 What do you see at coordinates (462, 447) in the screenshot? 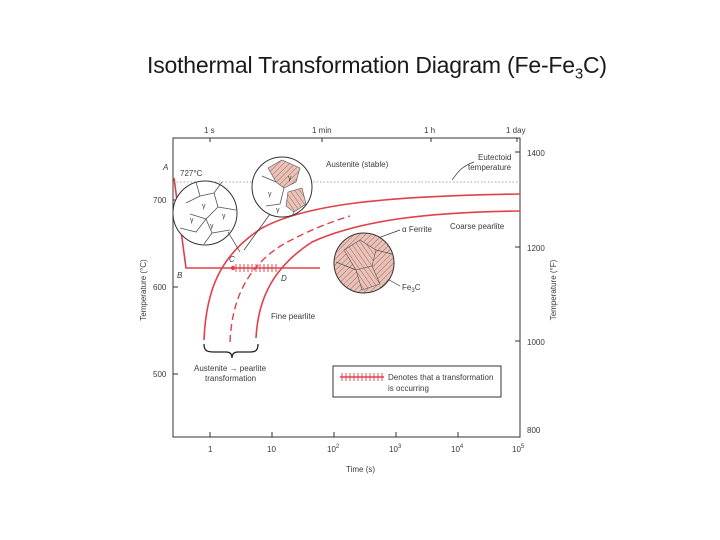
I see `x-tick-10e4-exp: 4` at bounding box center [462, 447].